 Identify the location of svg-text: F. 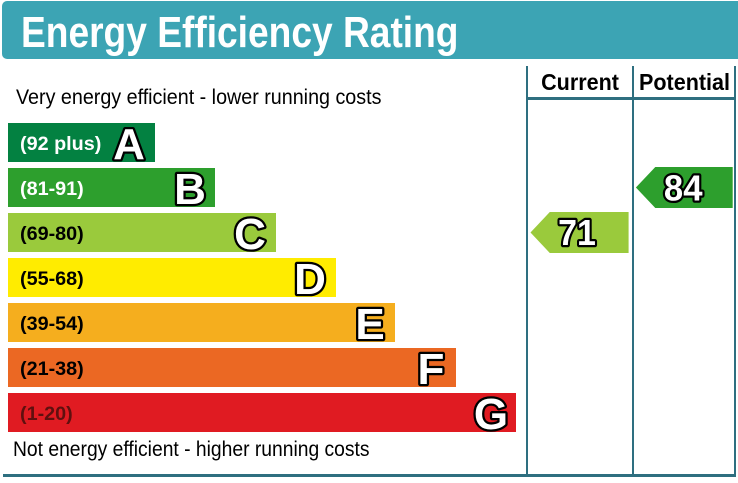
(431, 369).